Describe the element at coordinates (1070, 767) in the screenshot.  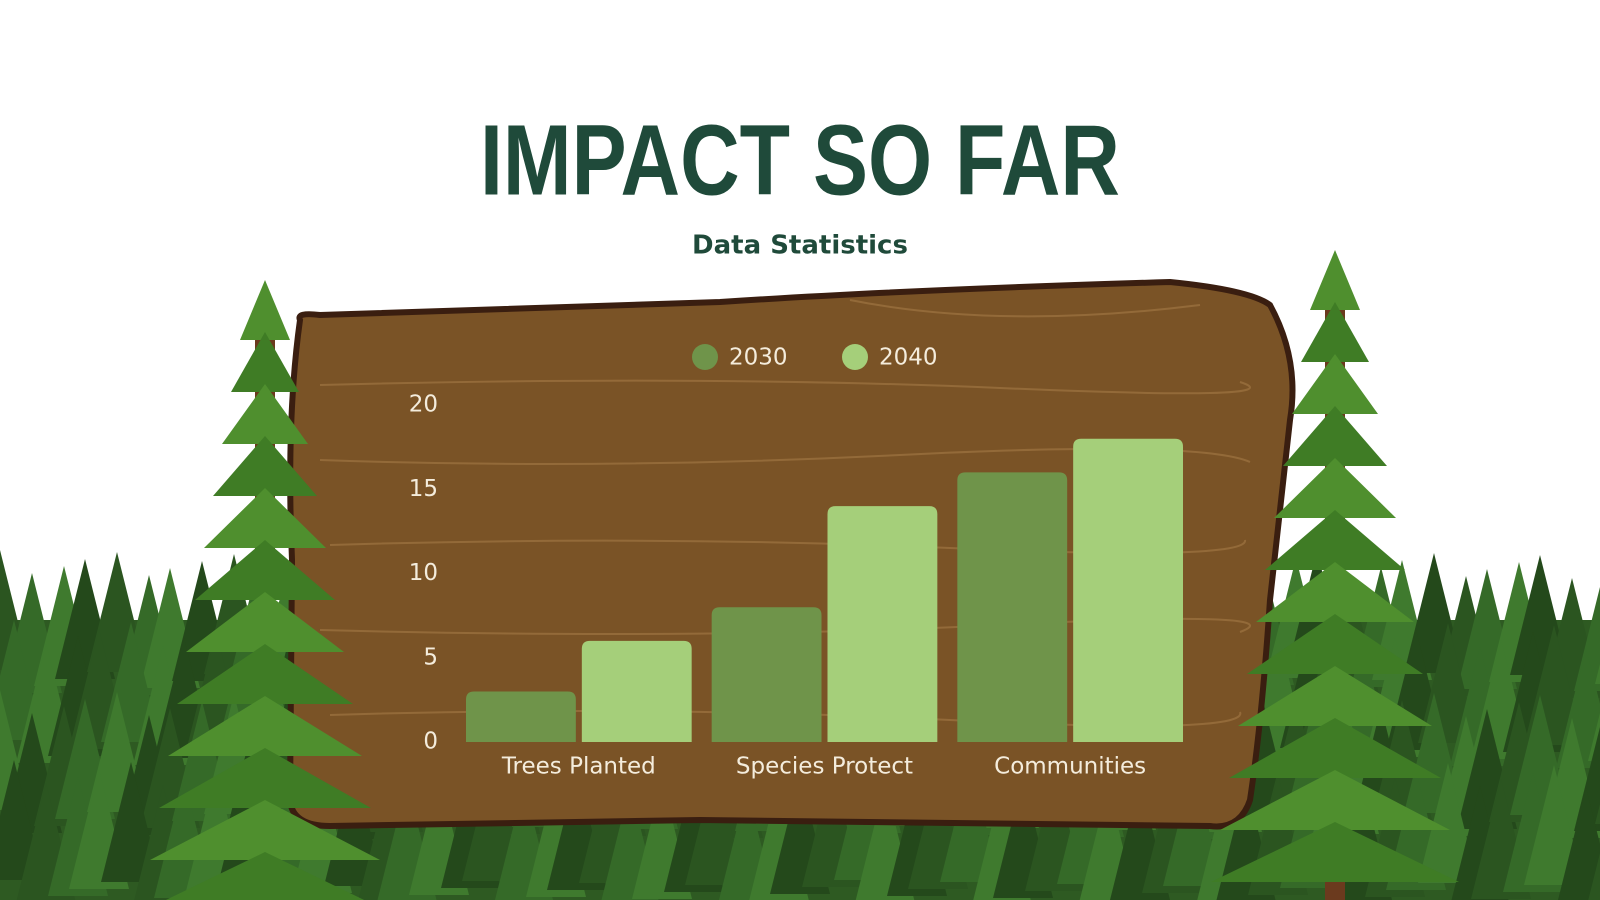
I see `x-tick-label: Communities` at that location.